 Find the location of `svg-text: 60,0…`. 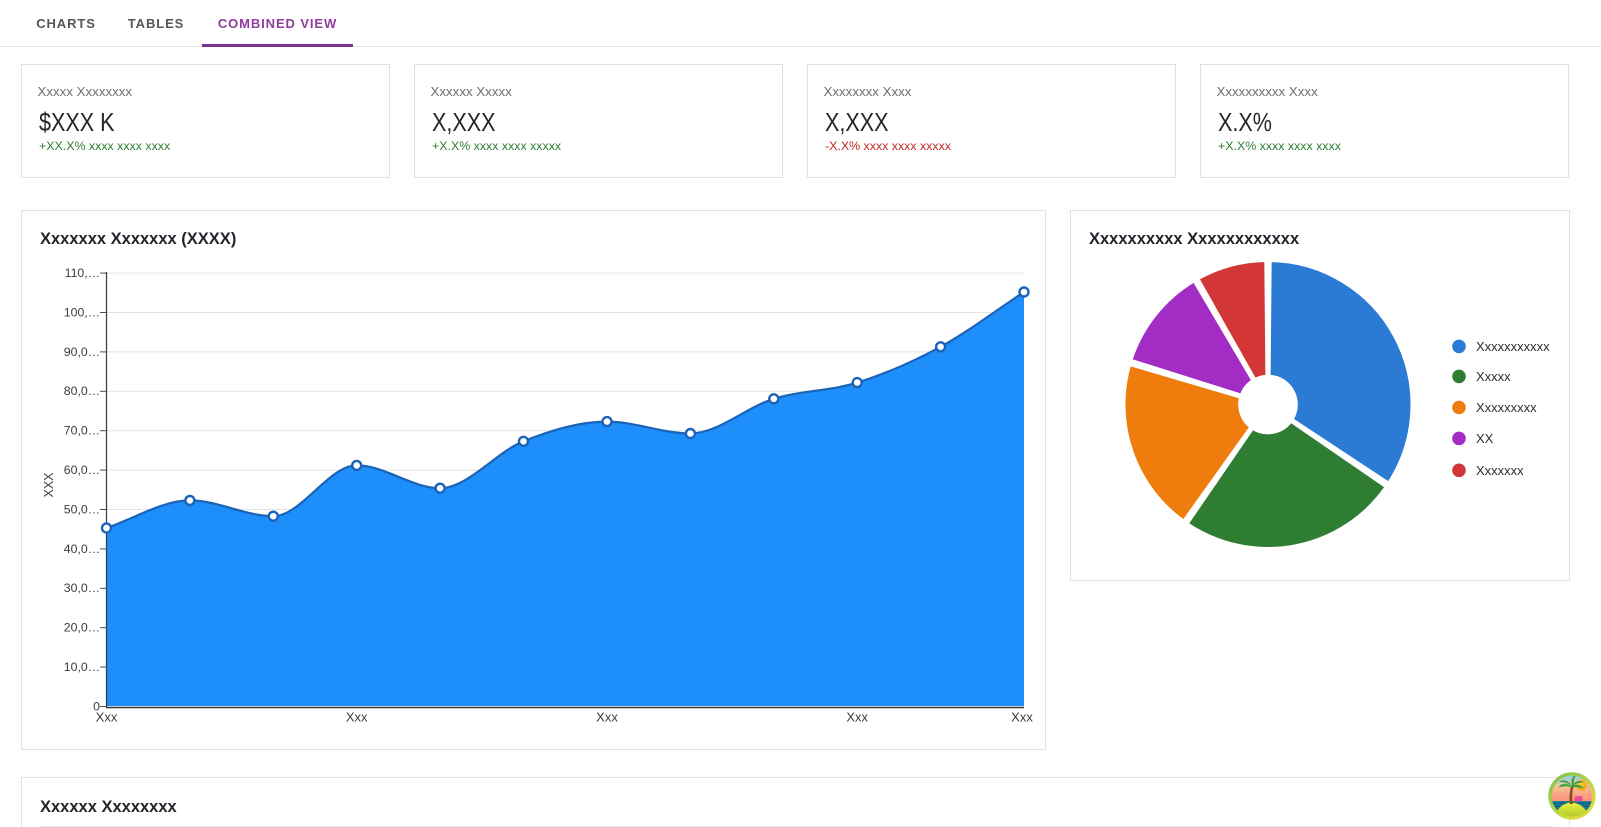

svg-text: 60,0… is located at coordinates (82, 470).